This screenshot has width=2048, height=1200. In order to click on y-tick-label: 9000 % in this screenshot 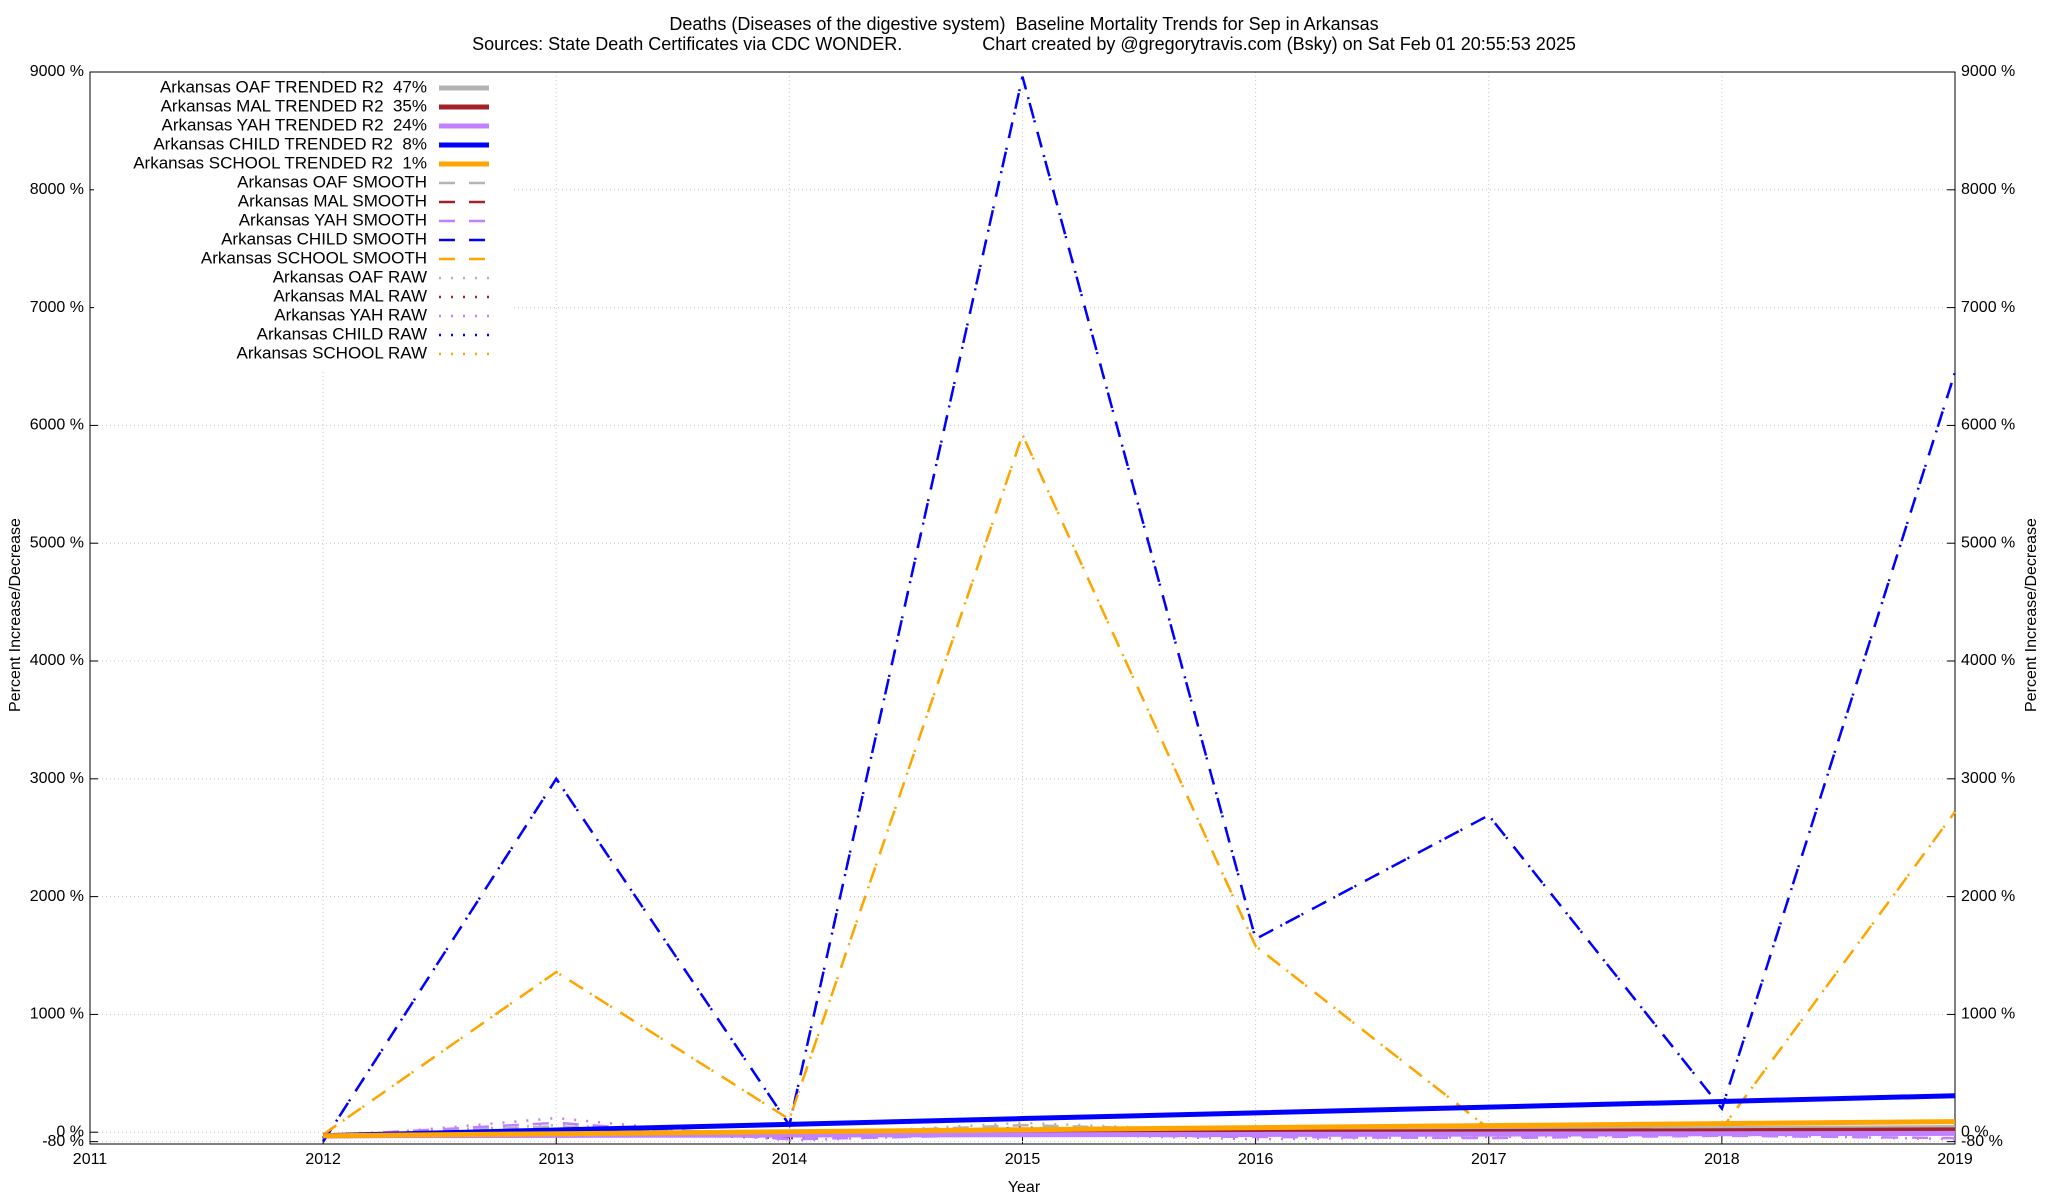, I will do `click(57, 71)`.